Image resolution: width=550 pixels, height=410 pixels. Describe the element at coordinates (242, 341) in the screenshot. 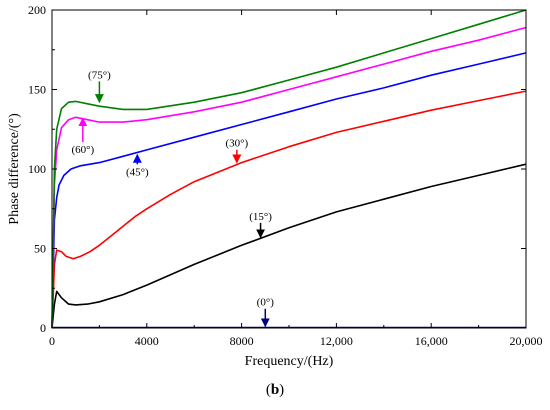

I see `x-tick-label: 8000` at that location.